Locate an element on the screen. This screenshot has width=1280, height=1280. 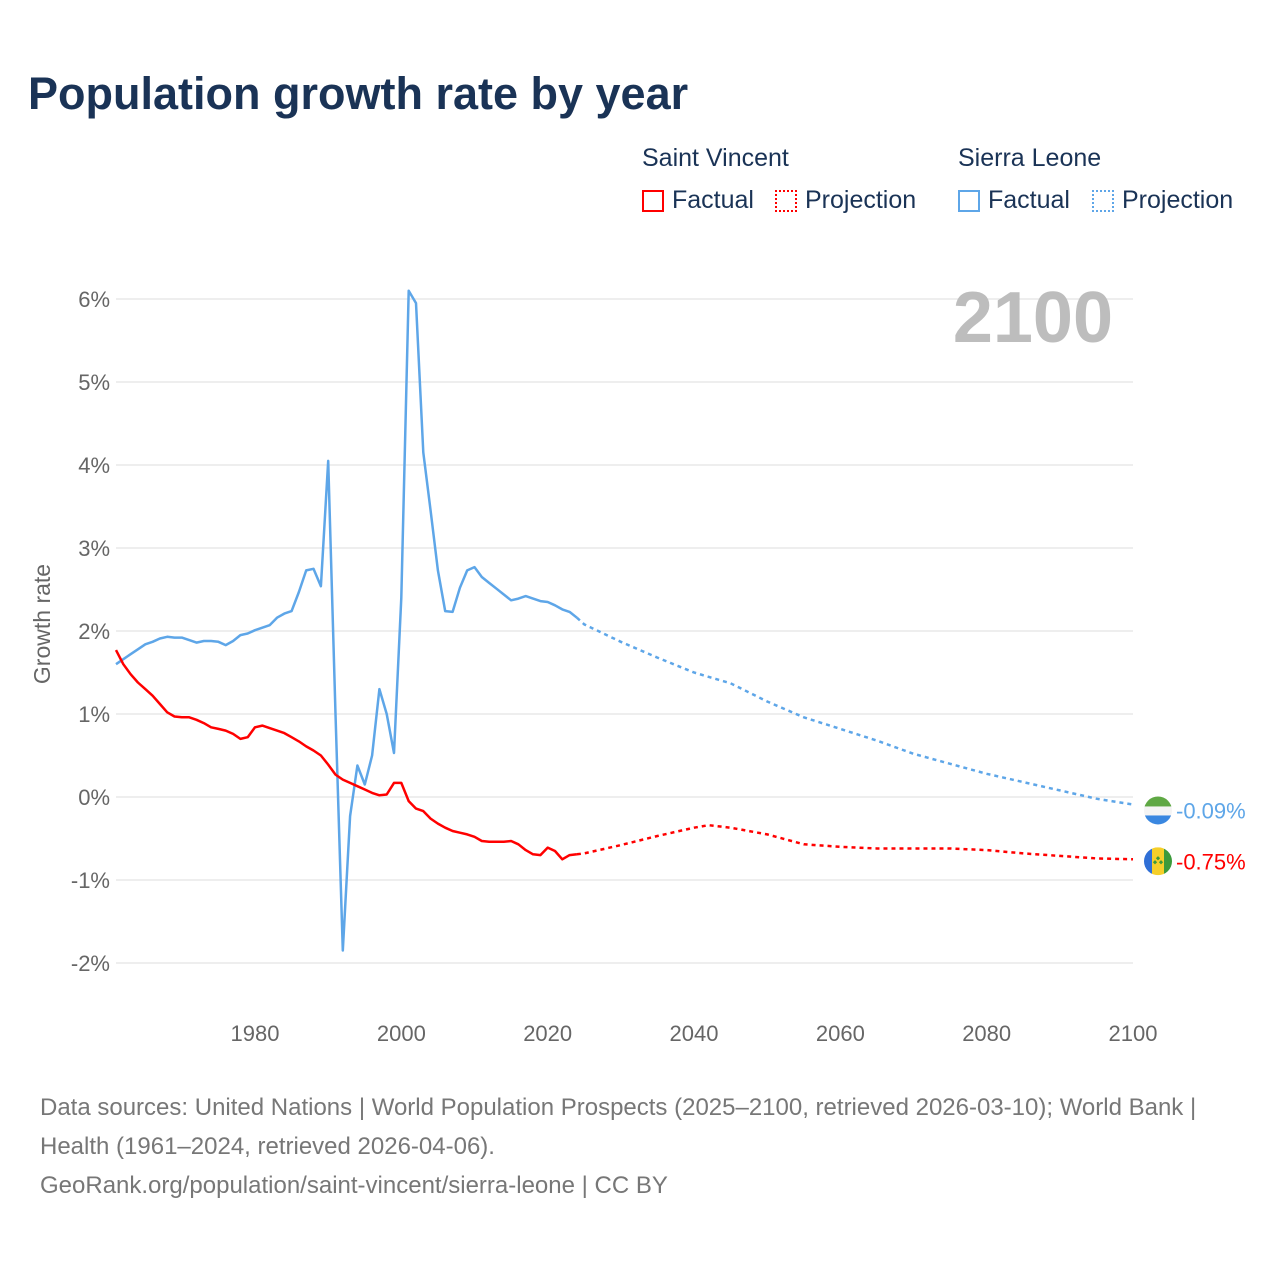
year-watermark: 2100 is located at coordinates (1033, 318).